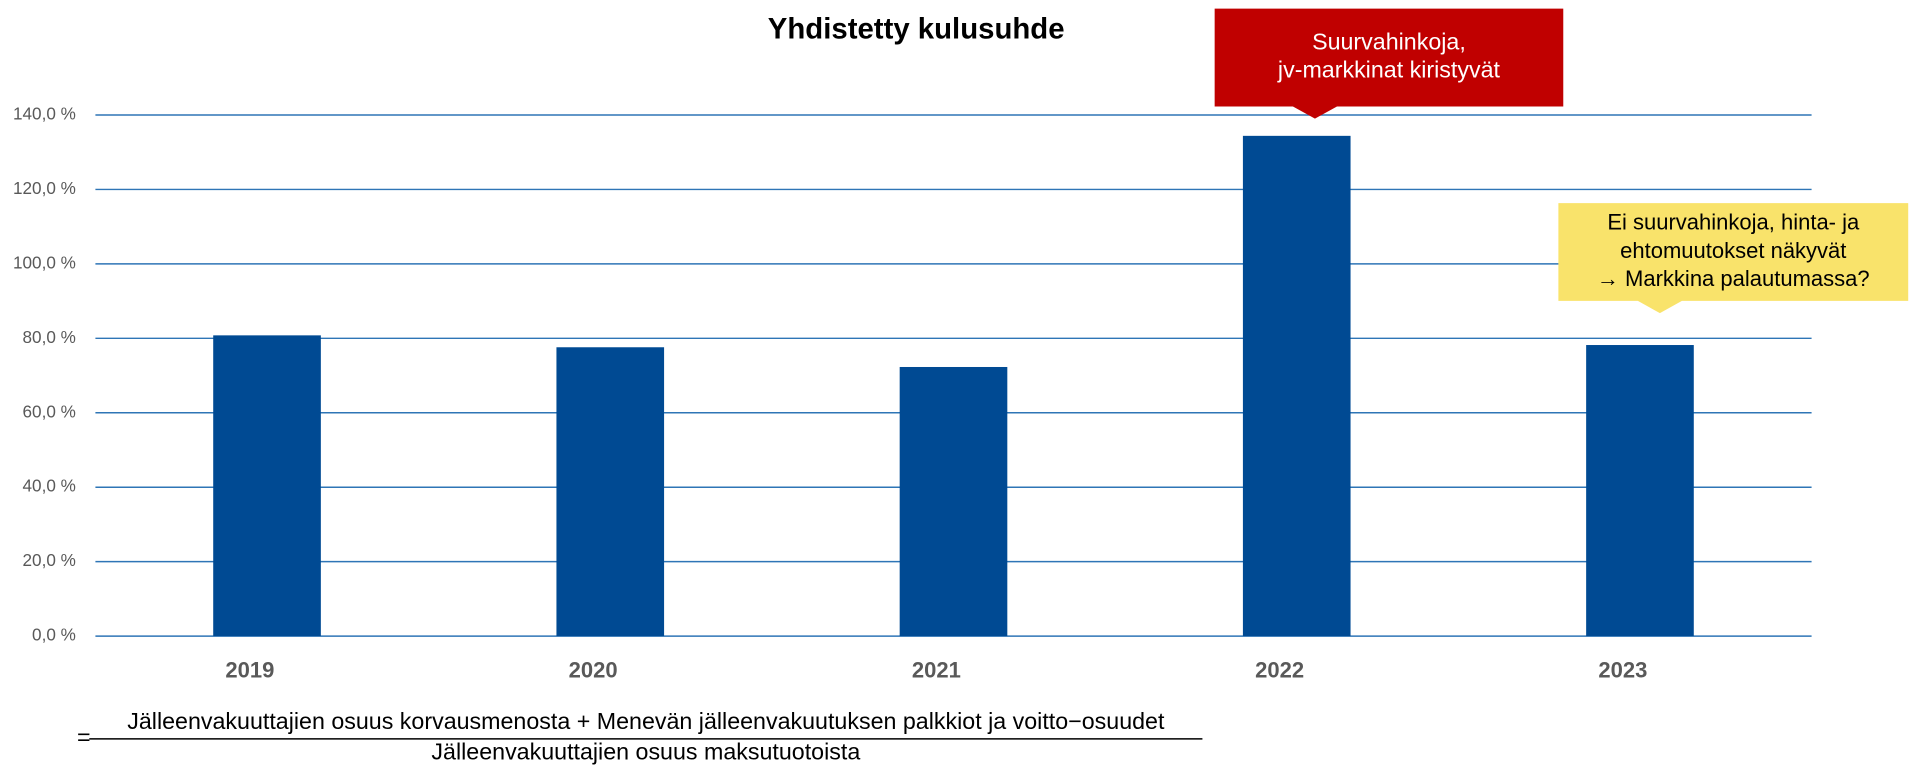  What do you see at coordinates (1733, 222) in the screenshot?
I see `callout-text: Ei suurvahinkoja, hinta- ja` at bounding box center [1733, 222].